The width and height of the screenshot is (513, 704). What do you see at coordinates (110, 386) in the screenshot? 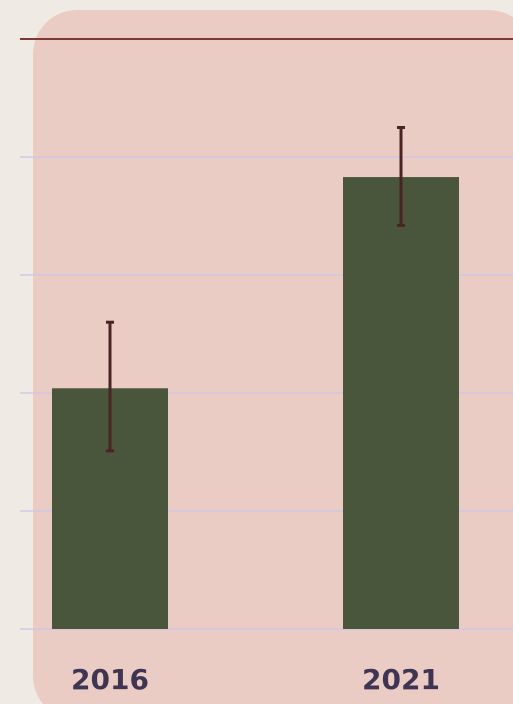
I see `error-bar-2016` at bounding box center [110, 386].